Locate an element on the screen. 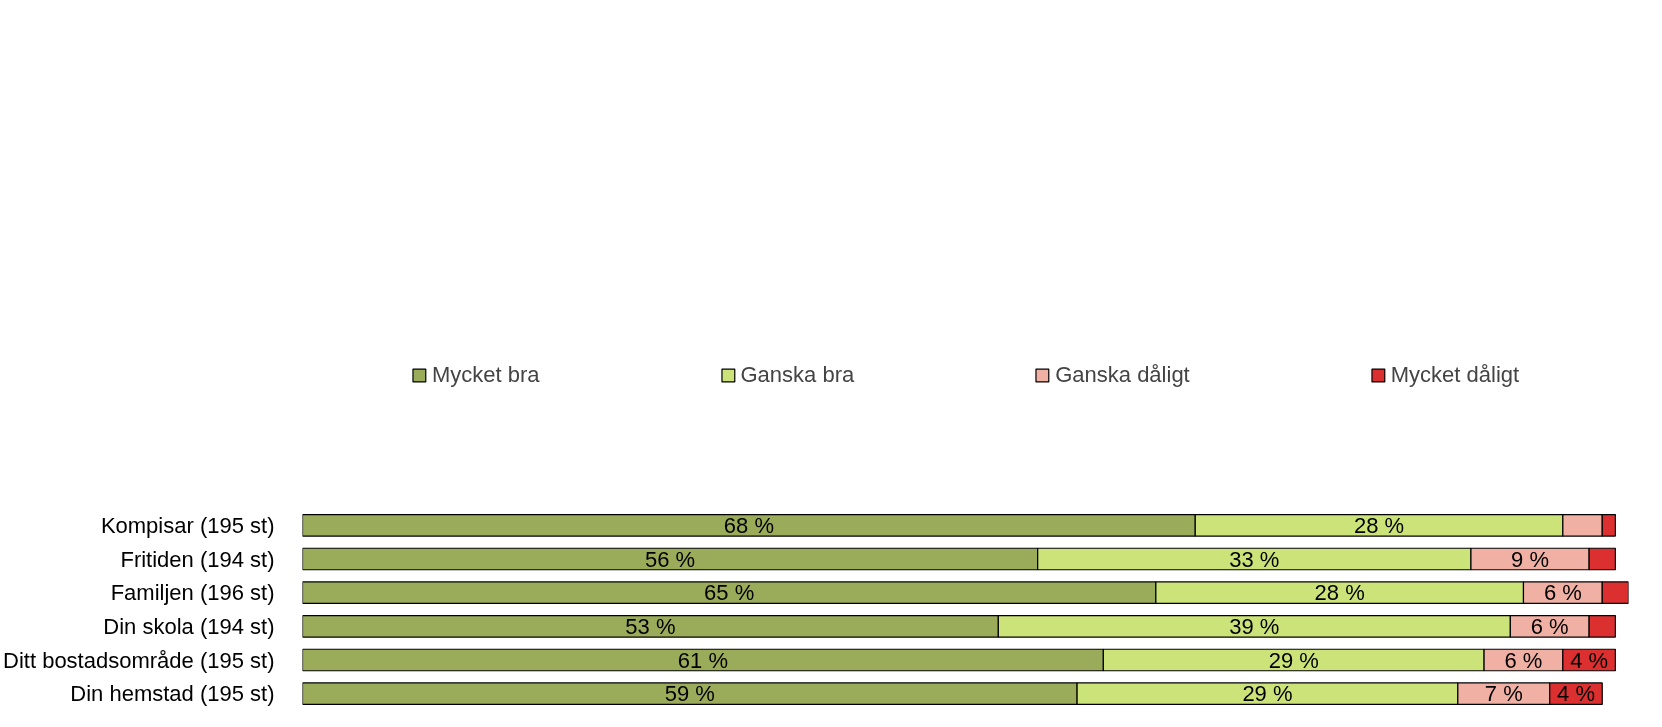 The image size is (1662, 727). y-tick-label: Kompisar (195 st) is located at coordinates (187, 525).